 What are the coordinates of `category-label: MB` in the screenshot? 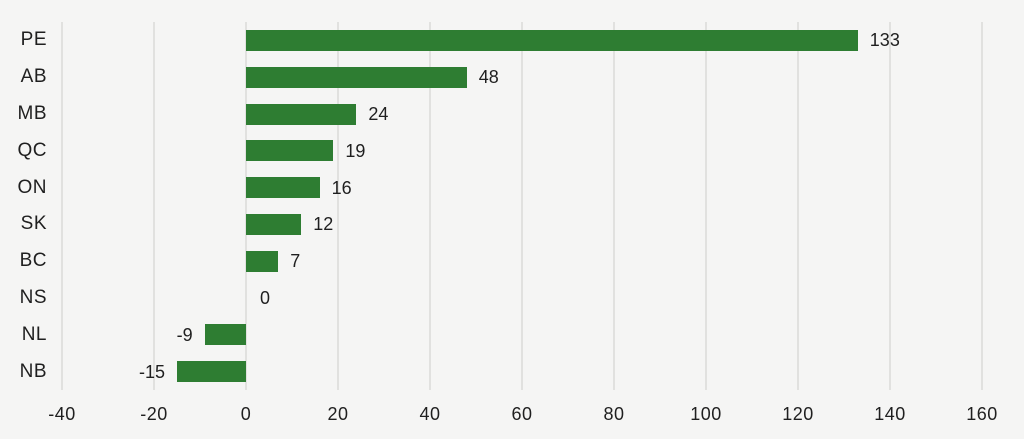 It's located at (32, 113).